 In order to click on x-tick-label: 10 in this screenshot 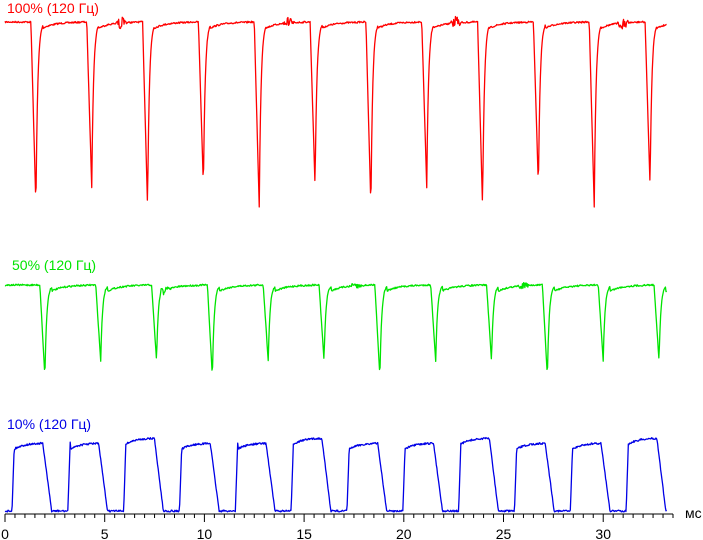, I will do `click(205, 533)`.